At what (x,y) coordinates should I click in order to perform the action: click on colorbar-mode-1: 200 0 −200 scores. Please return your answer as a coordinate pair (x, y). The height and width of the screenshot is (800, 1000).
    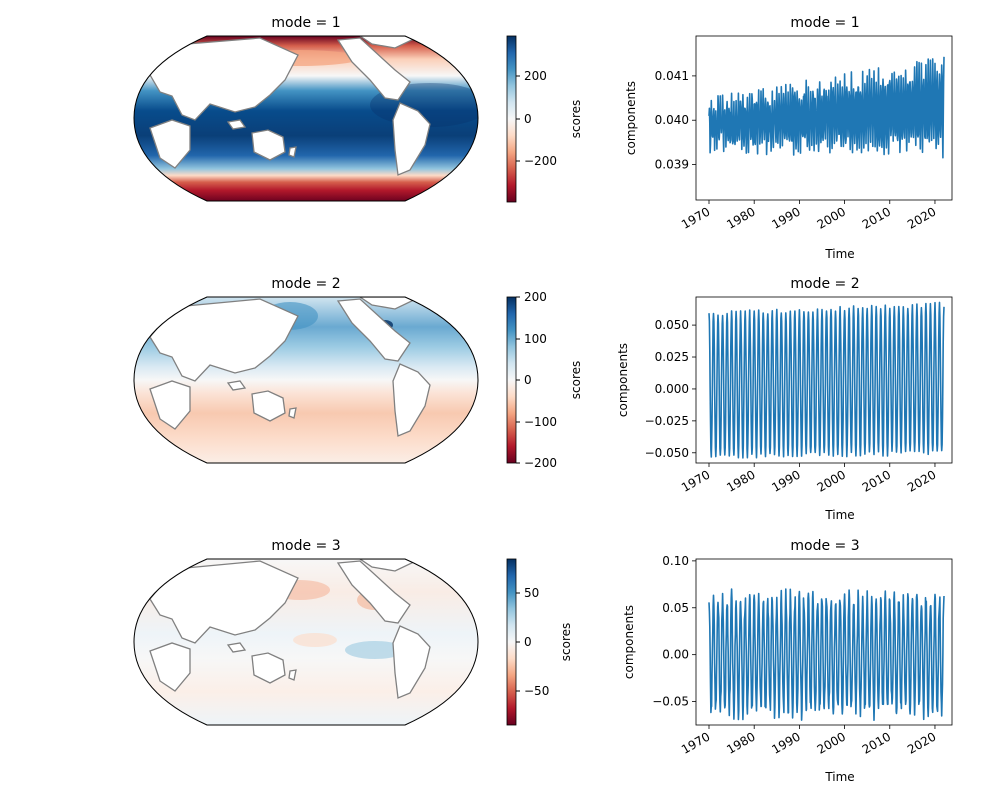
    Looking at the image, I should click on (544, 119).